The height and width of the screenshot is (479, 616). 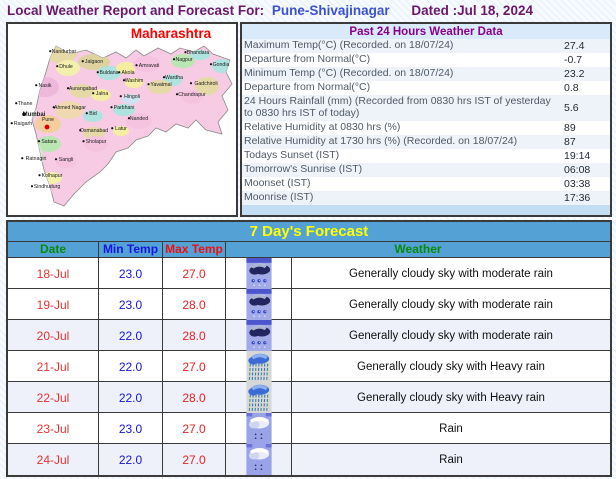 What do you see at coordinates (70, 108) in the screenshot?
I see `district-label: Ahmed Nagar` at bounding box center [70, 108].